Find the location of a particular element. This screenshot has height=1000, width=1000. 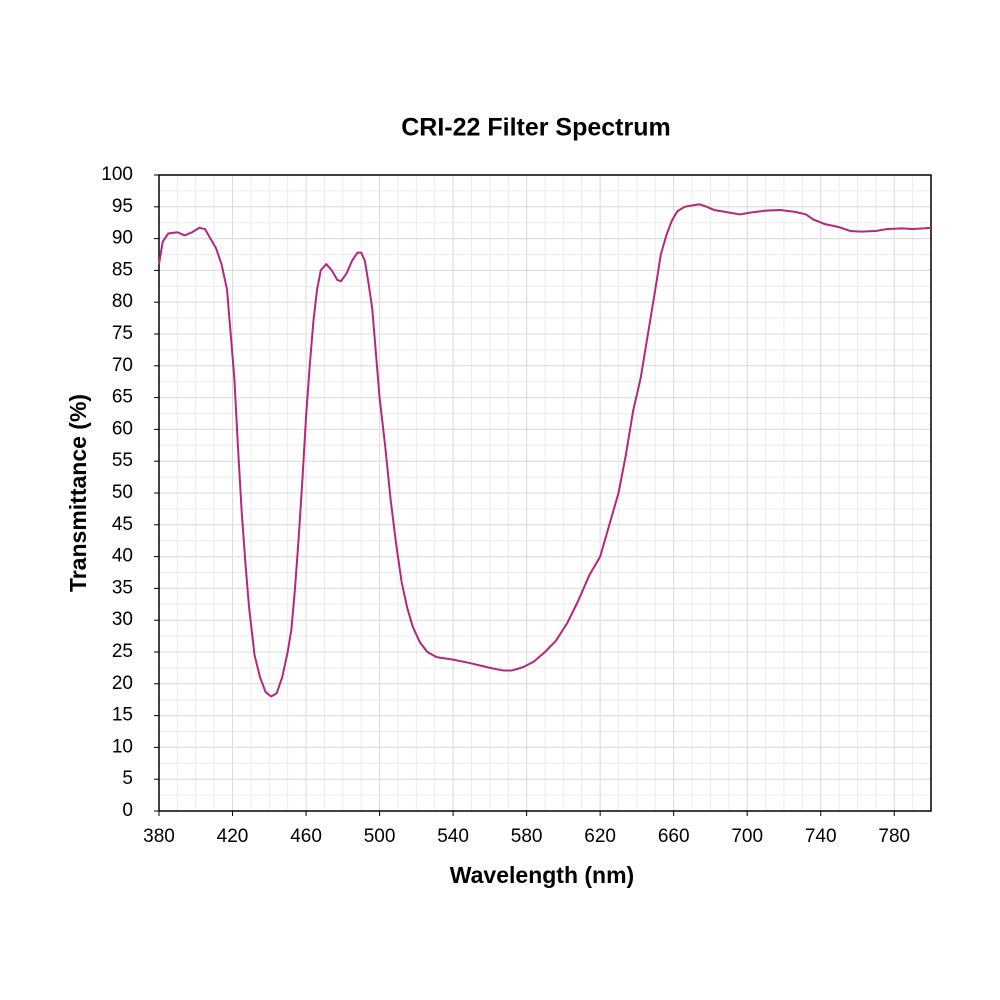

y-tick-label: 0 is located at coordinates (127, 810).